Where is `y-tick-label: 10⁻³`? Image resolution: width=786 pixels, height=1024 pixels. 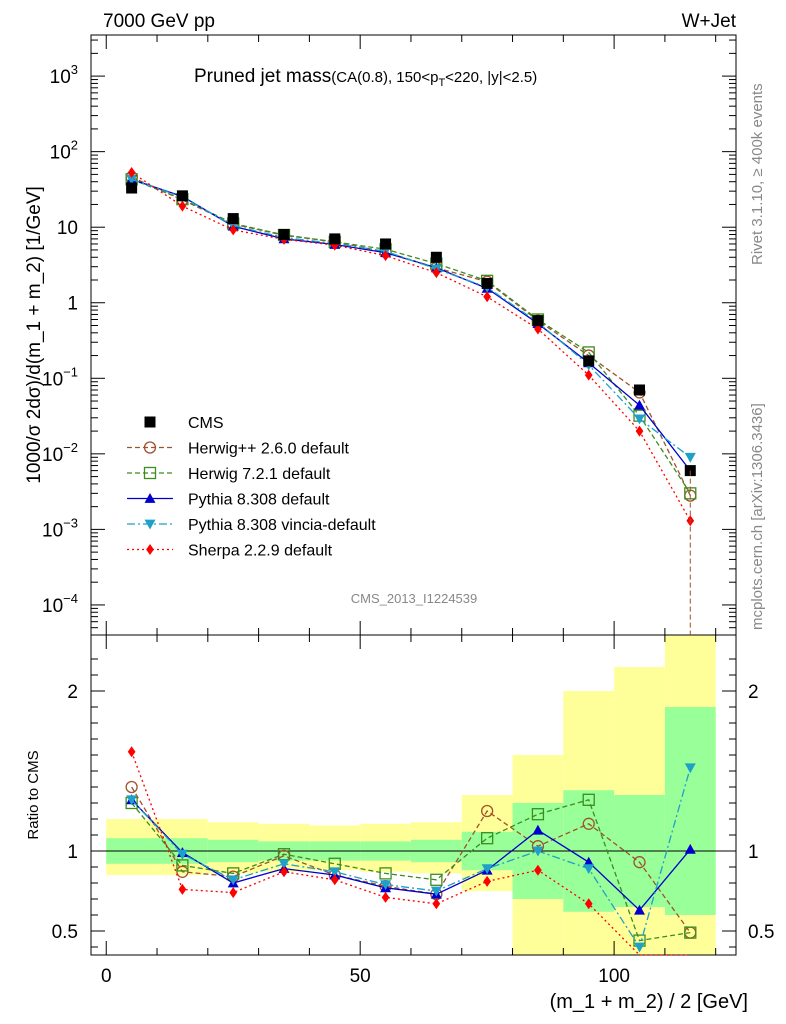 y-tick-label: 10⁻³ is located at coordinates (60, 528).